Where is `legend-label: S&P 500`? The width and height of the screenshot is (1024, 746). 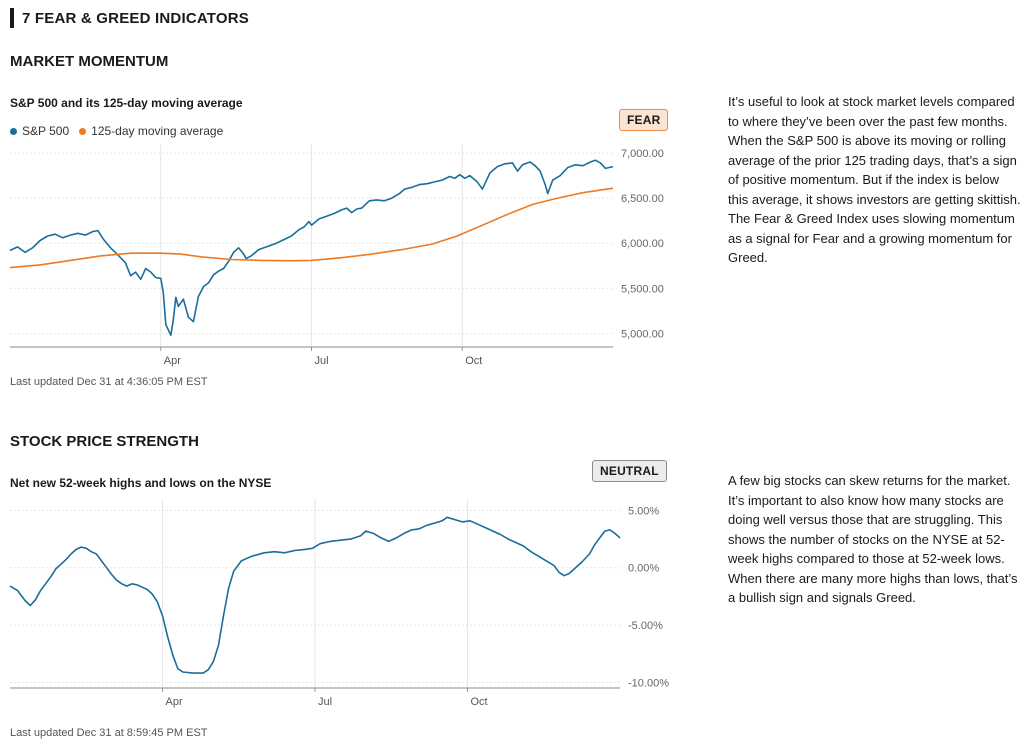
legend-label: S&P 500 is located at coordinates (46, 131).